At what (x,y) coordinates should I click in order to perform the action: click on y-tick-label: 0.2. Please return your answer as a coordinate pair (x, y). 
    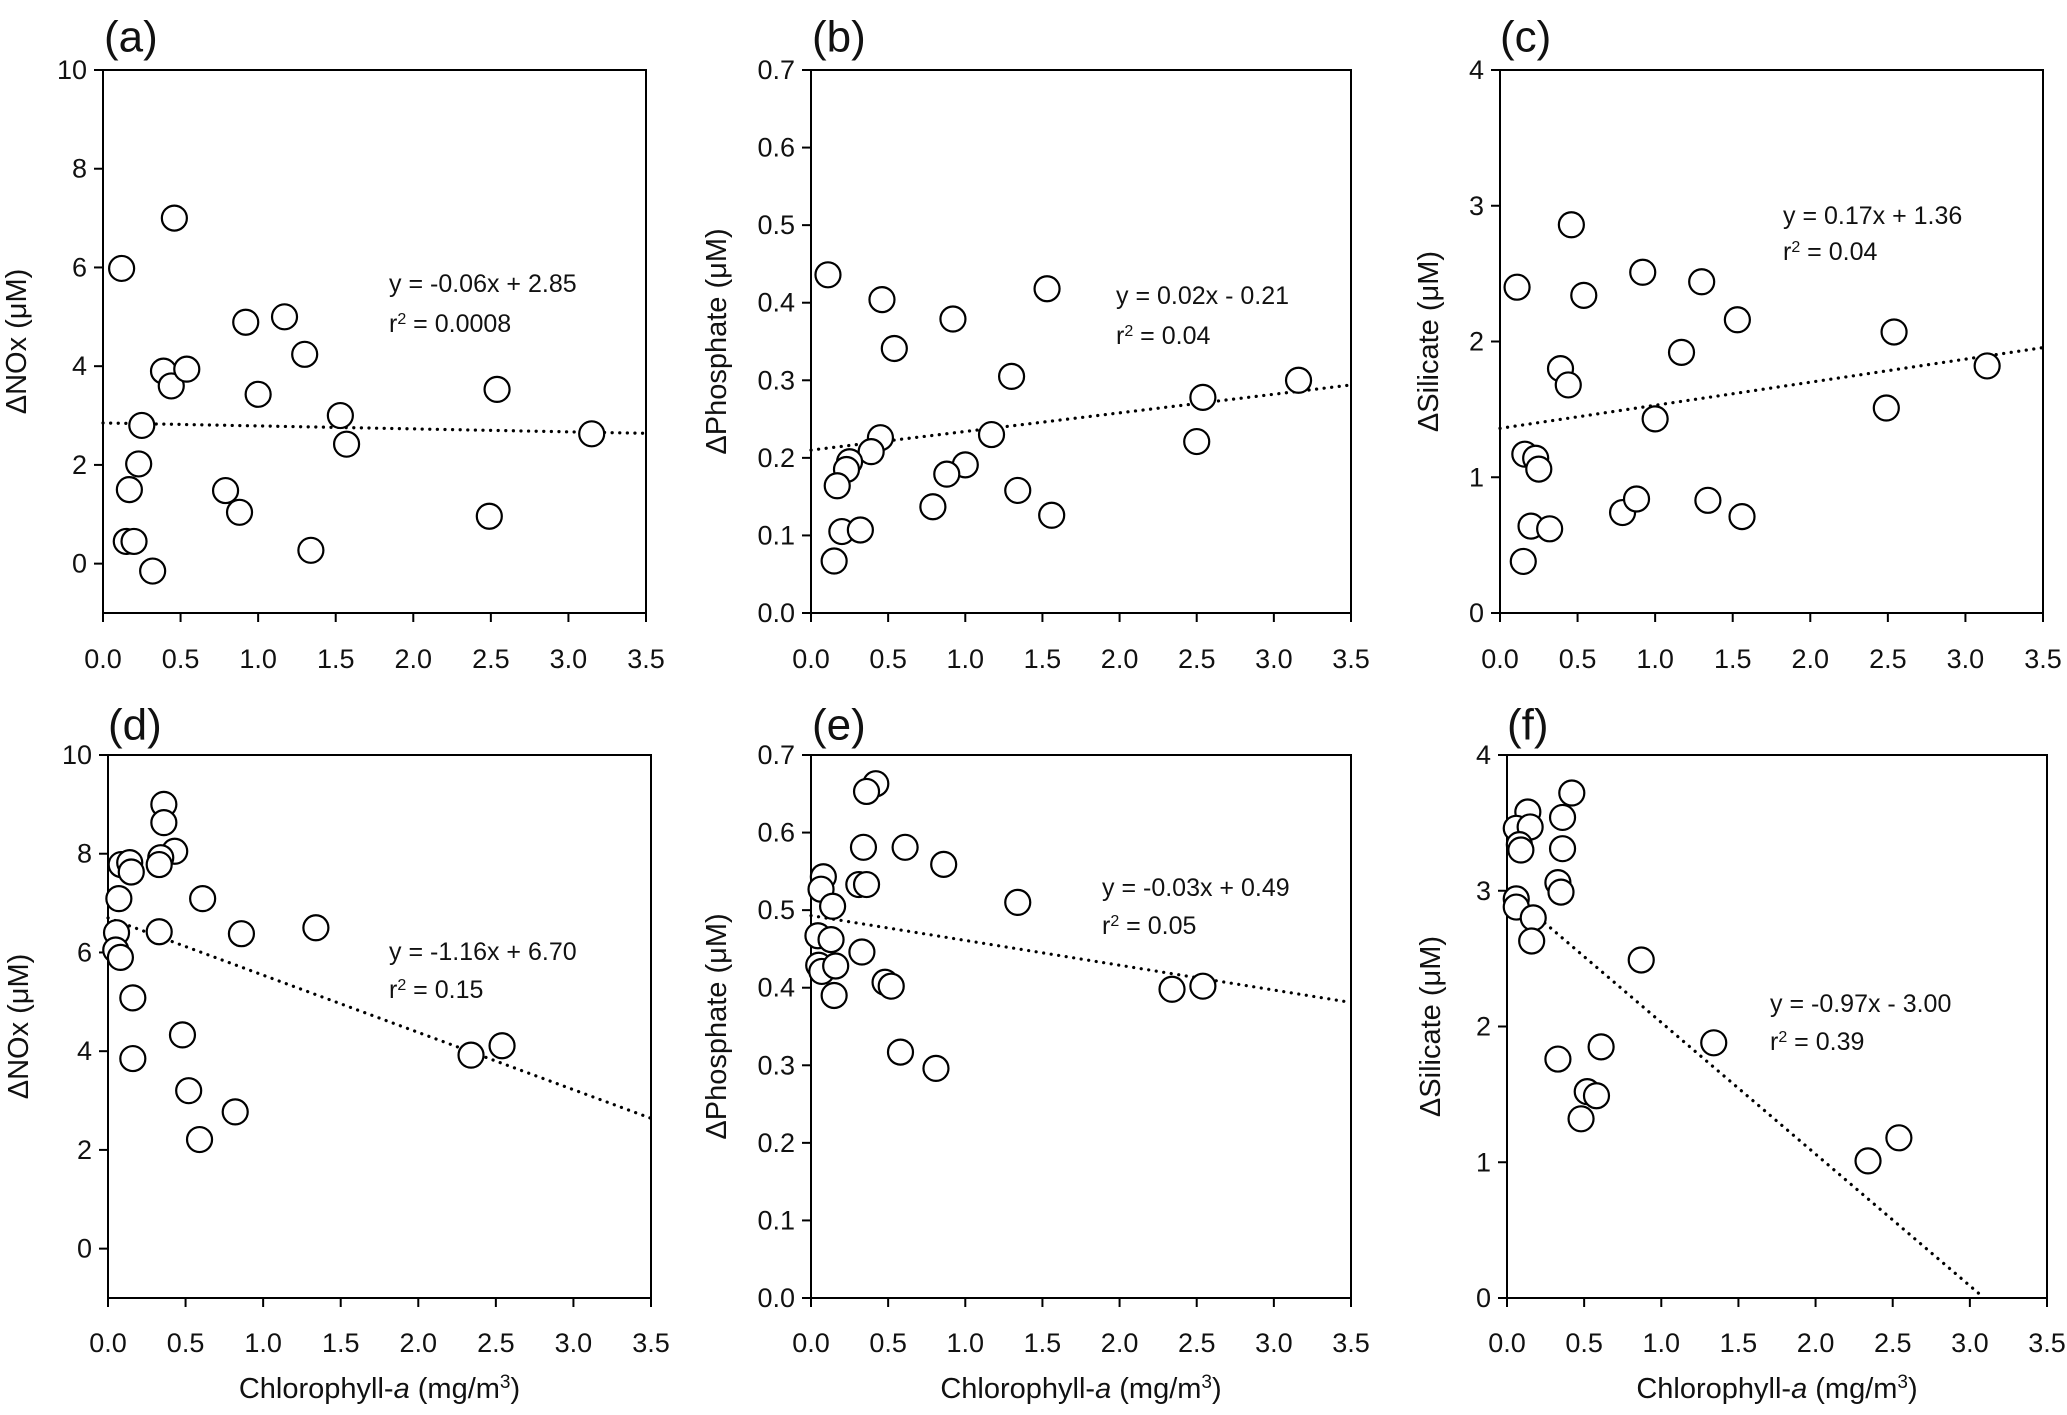
    Looking at the image, I should click on (776, 1143).